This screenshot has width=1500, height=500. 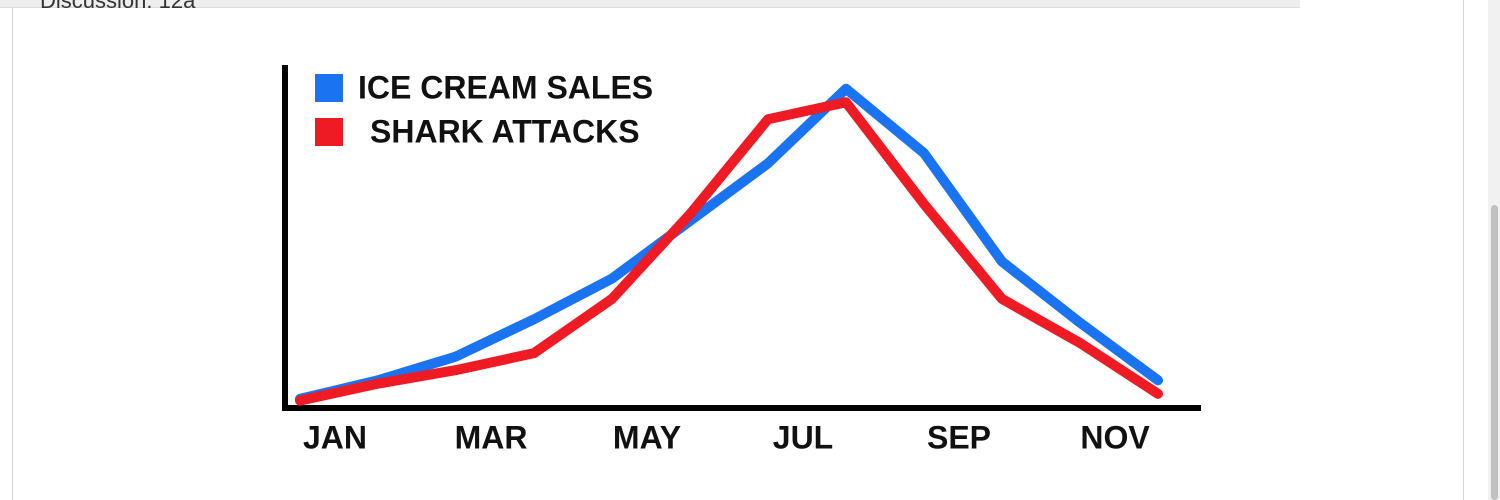 I want to click on top-bar, so click(x=650, y=4).